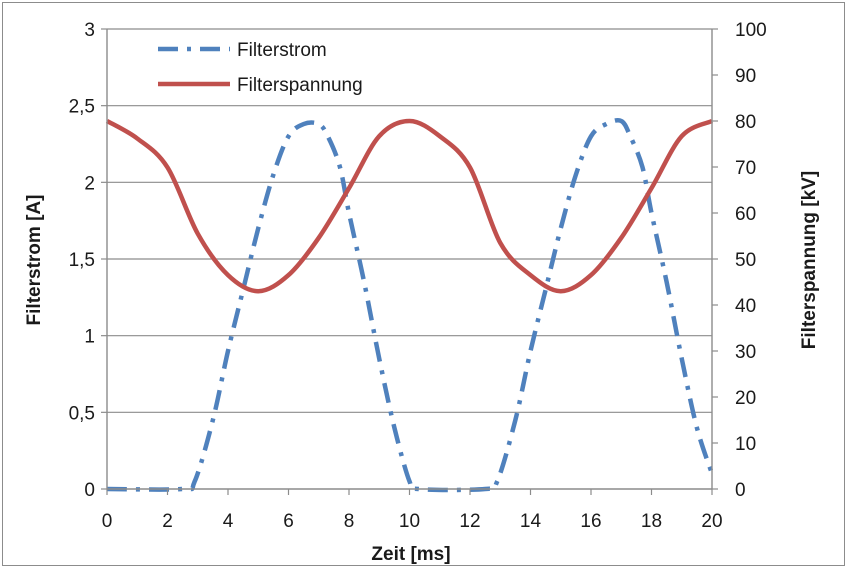 This screenshot has height=570, width=849. What do you see at coordinates (82, 260) in the screenshot?
I see `y-tick-label: 1,5` at bounding box center [82, 260].